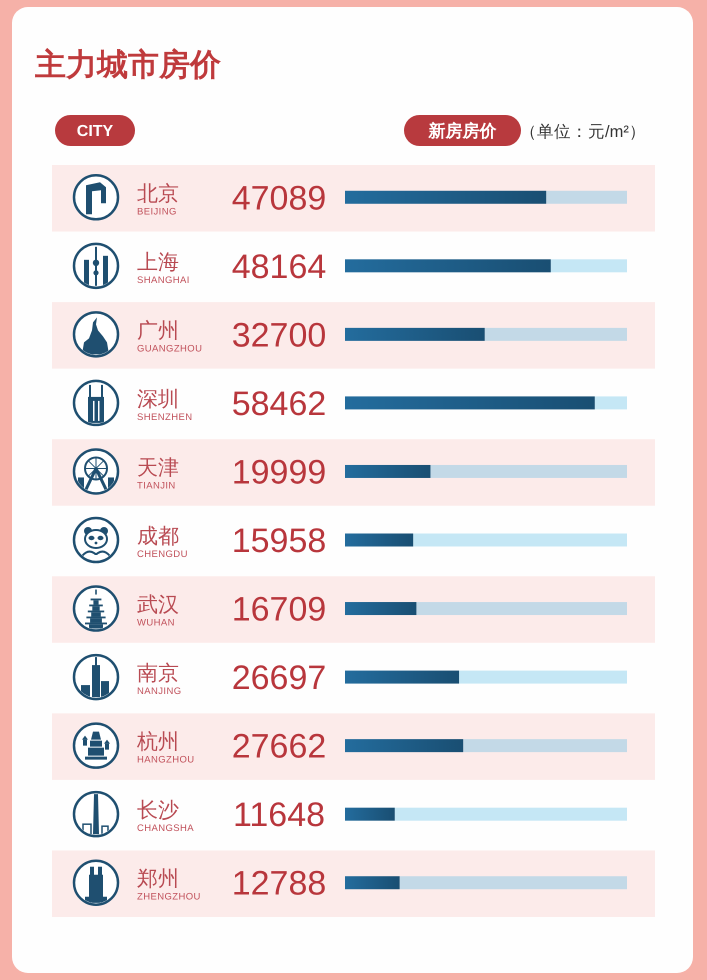 The width and height of the screenshot is (707, 980). Describe the element at coordinates (165, 816) in the screenshot. I see `y-tick-label: 长沙 CHANGSHA` at that location.